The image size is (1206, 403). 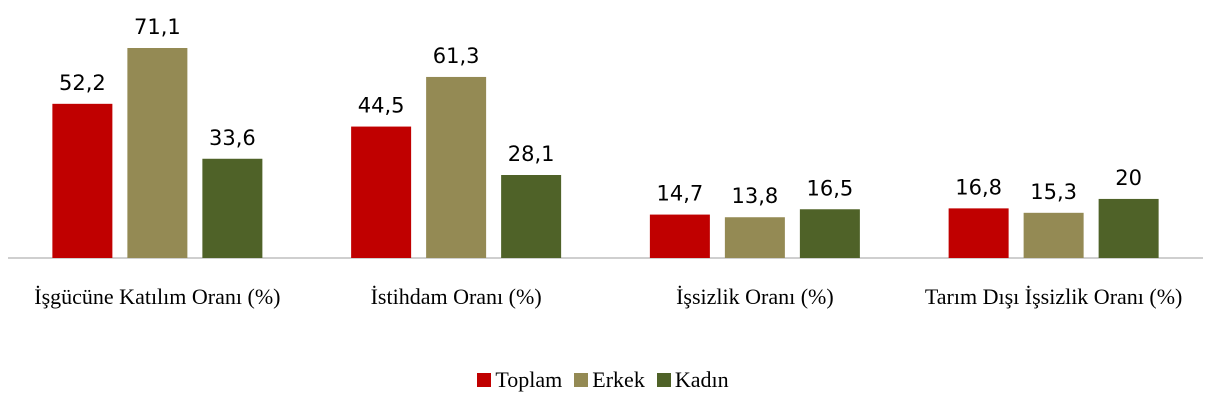 I want to click on data-label: 15,3, so click(x=1053, y=192).